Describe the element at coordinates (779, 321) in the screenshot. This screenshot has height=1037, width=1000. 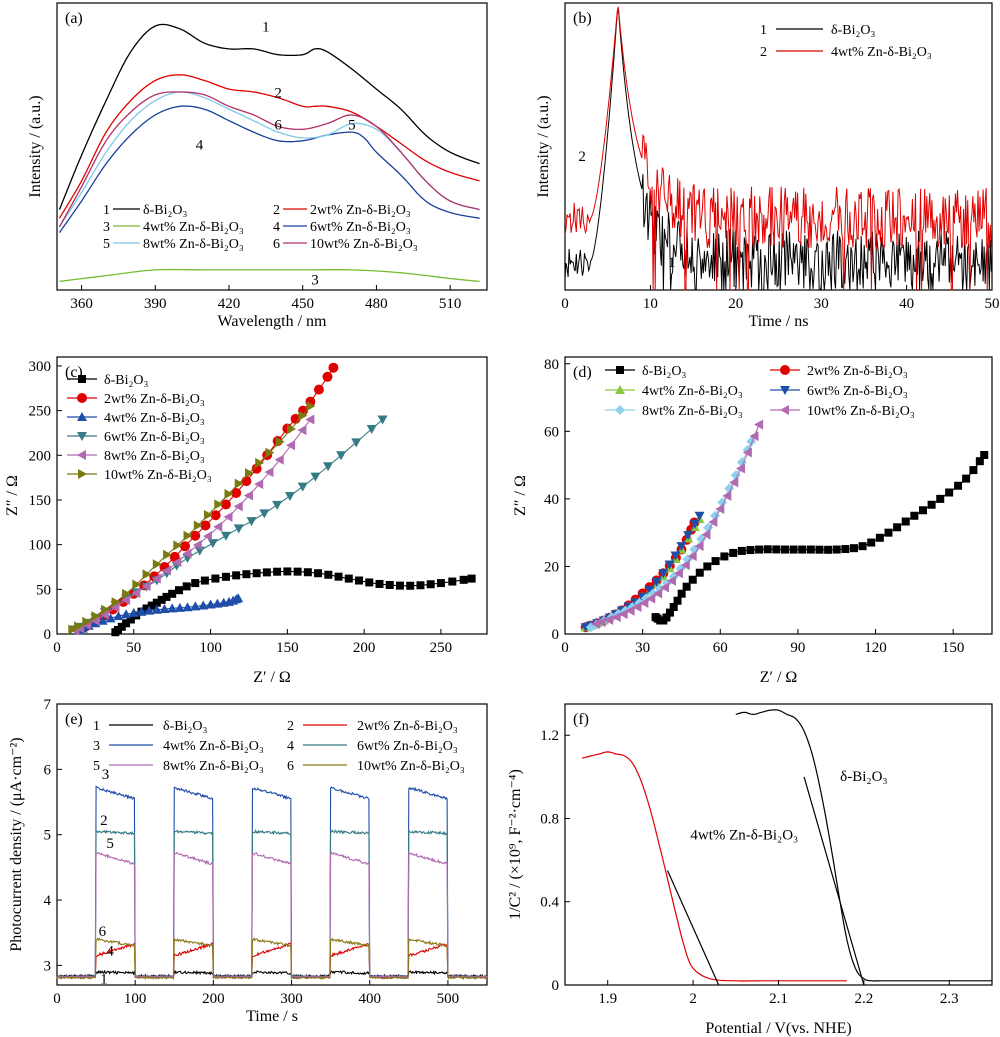
I see `panel-b-xlabel: Time / ns` at that location.